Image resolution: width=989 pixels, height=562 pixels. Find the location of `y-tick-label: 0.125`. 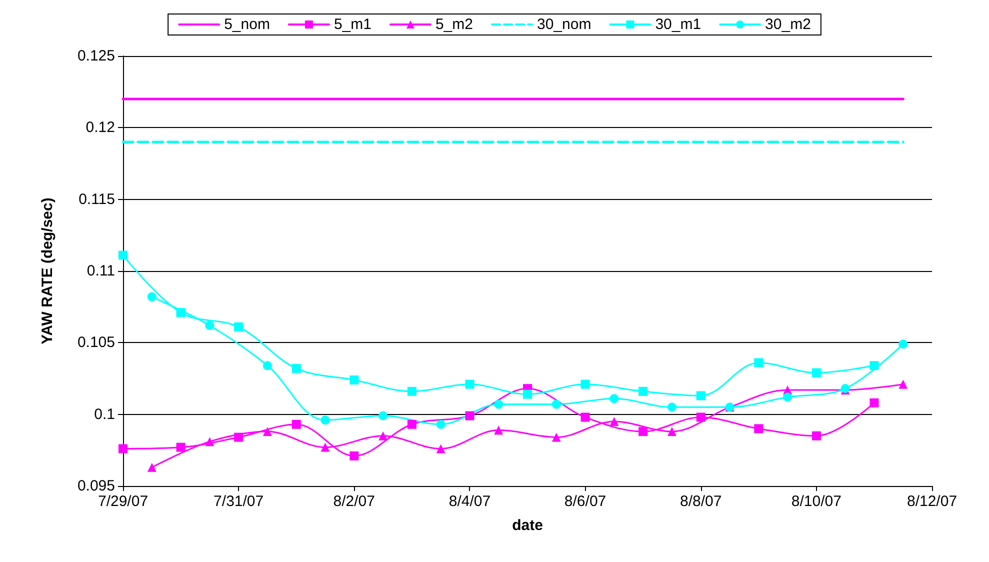

y-tick-label: 0.125 is located at coordinates (96, 56).